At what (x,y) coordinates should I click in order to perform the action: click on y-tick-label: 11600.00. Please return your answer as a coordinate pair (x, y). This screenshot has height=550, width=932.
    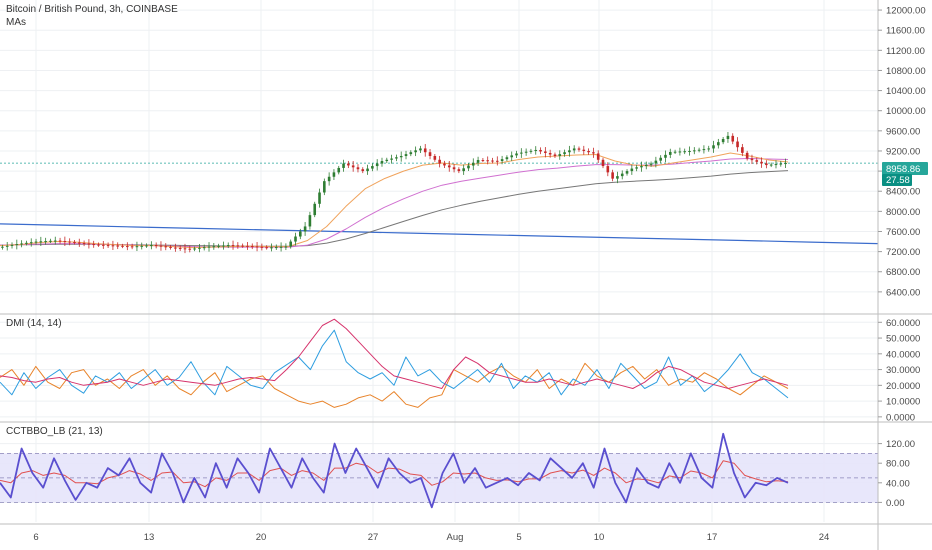
    Looking at the image, I should click on (905, 31).